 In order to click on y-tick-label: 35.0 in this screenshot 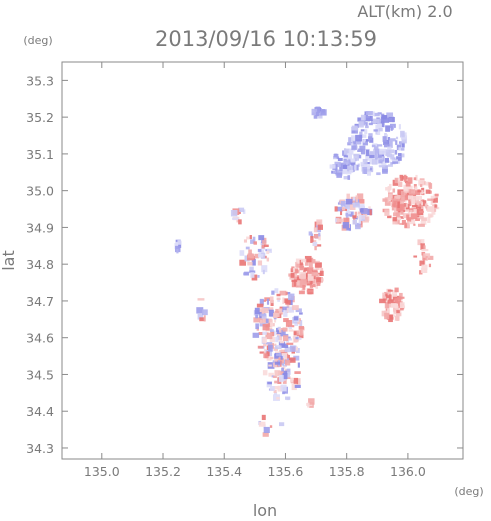, I will do `click(40, 191)`.